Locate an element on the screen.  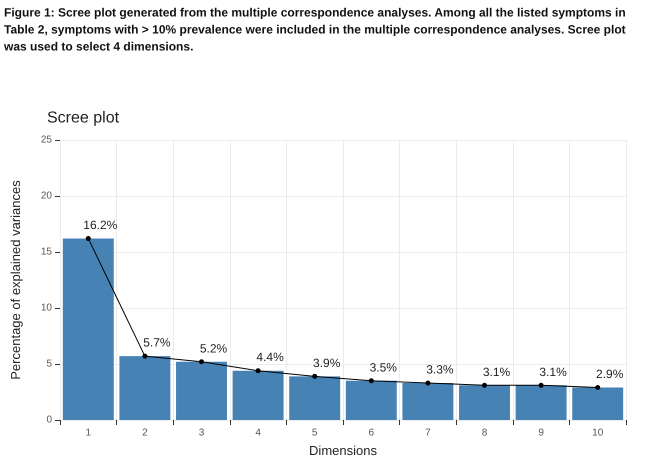
y-tick-label: 20 is located at coordinates (46, 196).